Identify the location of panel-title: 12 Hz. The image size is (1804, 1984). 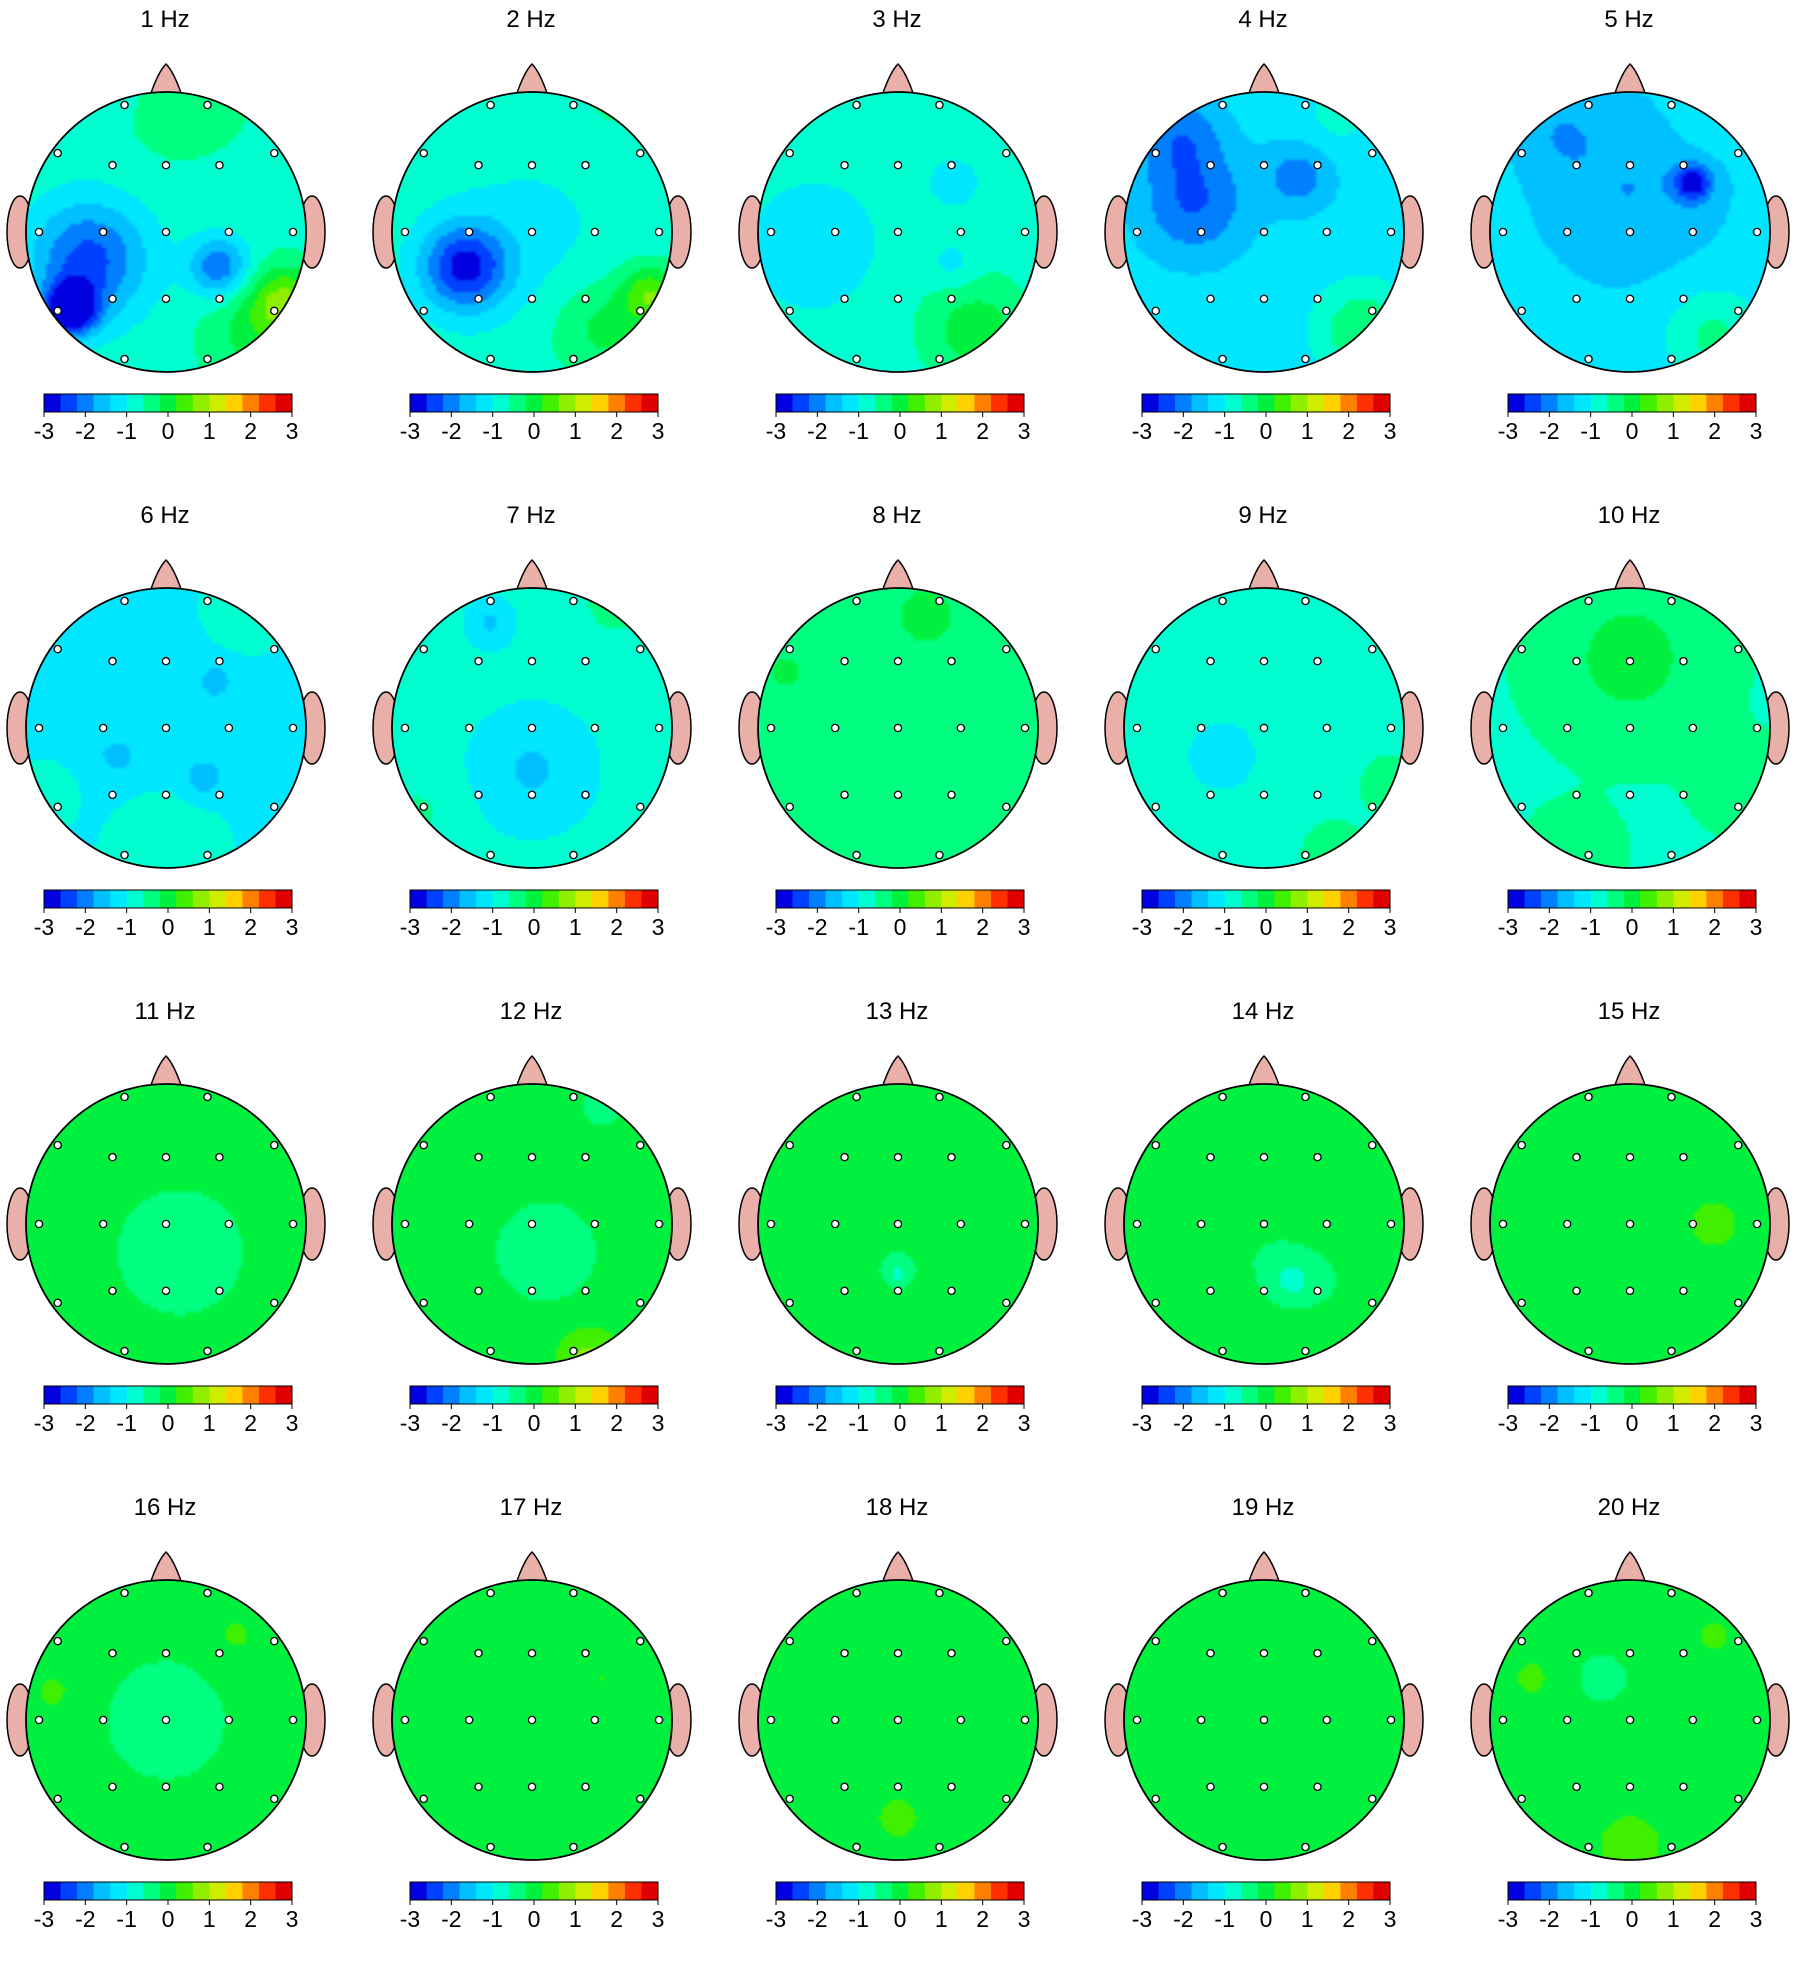
(531, 1011).